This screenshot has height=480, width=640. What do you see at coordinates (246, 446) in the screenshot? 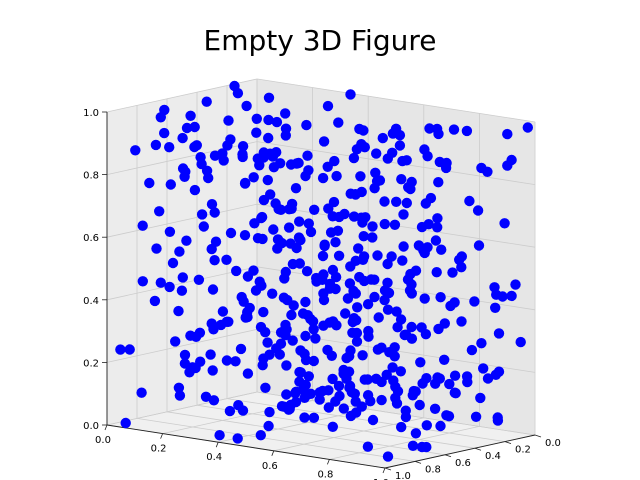
I see `x-axis-line` at bounding box center [246, 446].